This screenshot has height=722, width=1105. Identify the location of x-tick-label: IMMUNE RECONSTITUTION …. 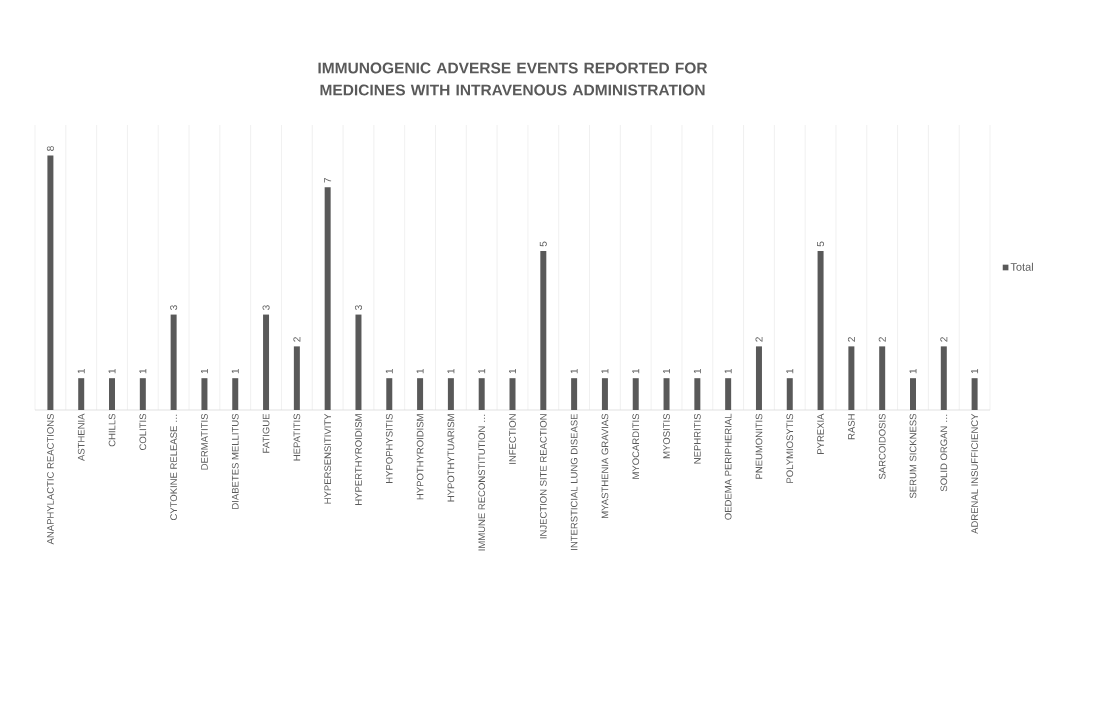
(482, 482).